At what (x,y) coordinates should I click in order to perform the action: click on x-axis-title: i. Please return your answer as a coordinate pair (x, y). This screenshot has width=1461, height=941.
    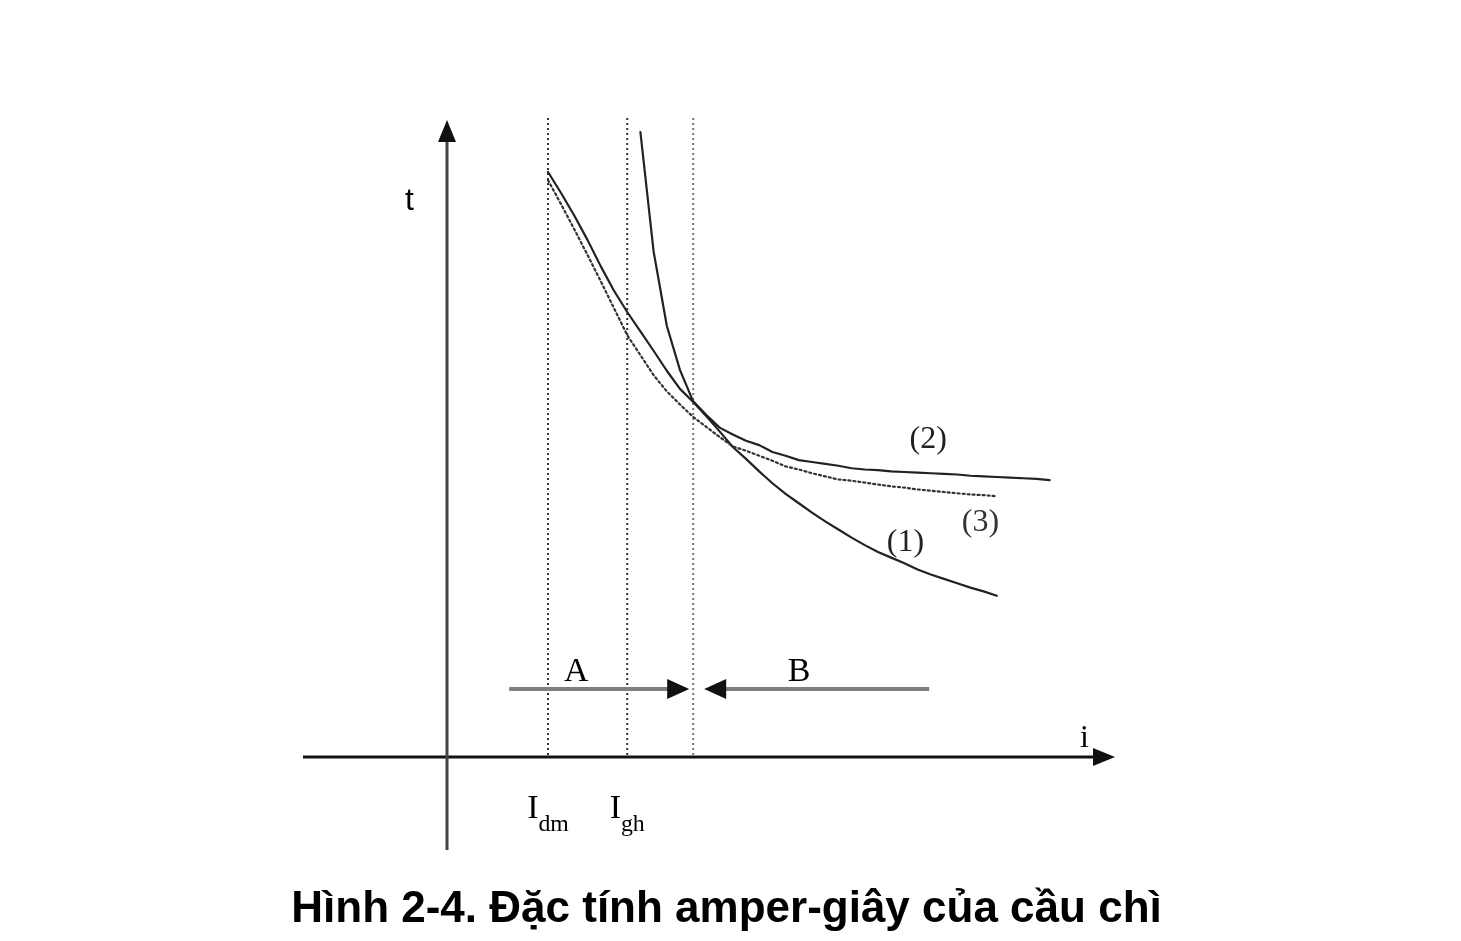
    Looking at the image, I should click on (1084, 736).